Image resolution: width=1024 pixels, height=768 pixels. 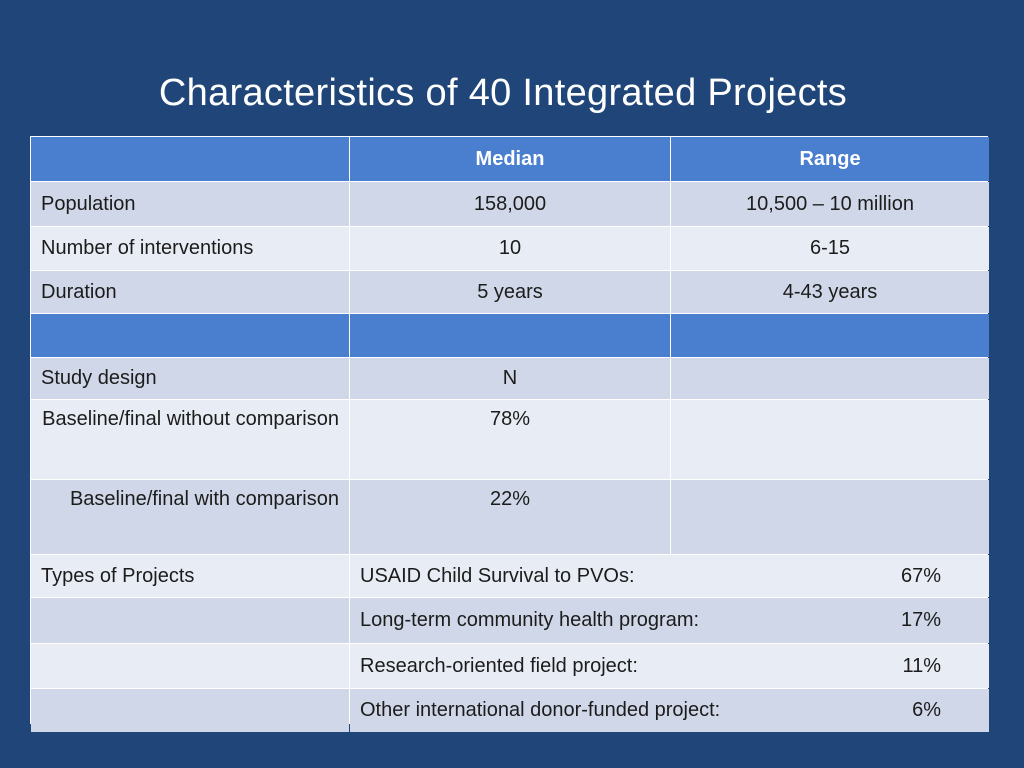 What do you see at coordinates (830, 248) in the screenshot?
I see `interventions-range: 6-15` at bounding box center [830, 248].